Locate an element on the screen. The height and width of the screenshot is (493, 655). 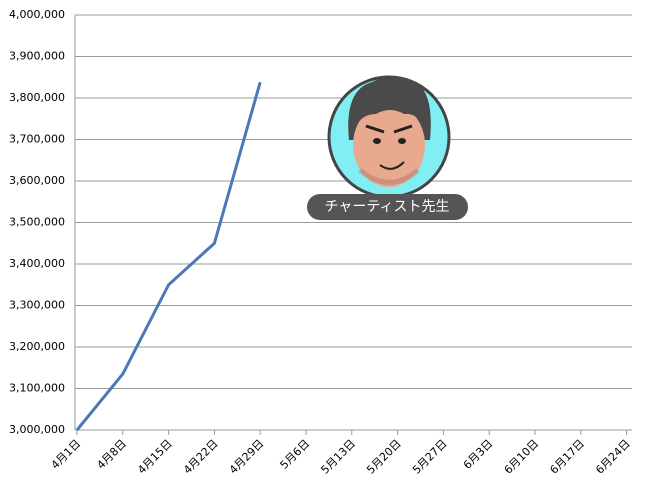
y-tick-label: 3,100,000 is located at coordinates (37, 388).